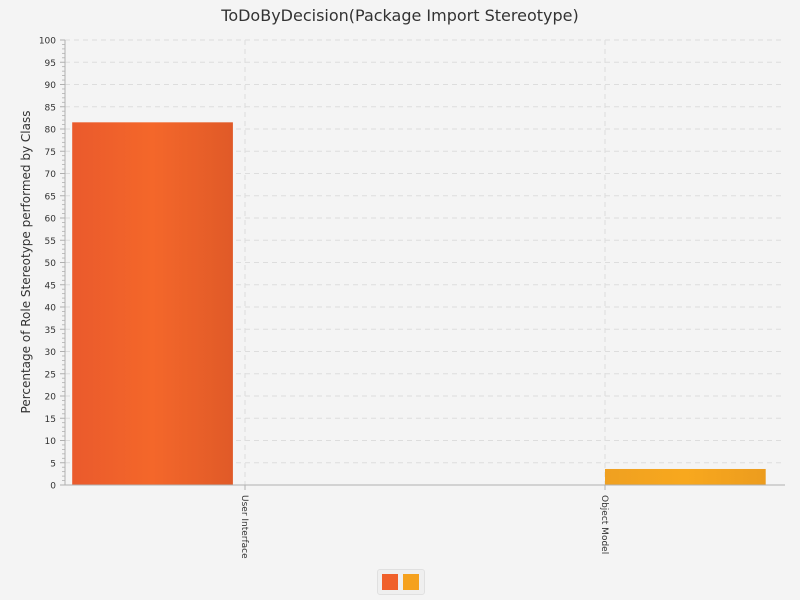  What do you see at coordinates (401, 582) in the screenshot?
I see `legend` at bounding box center [401, 582].